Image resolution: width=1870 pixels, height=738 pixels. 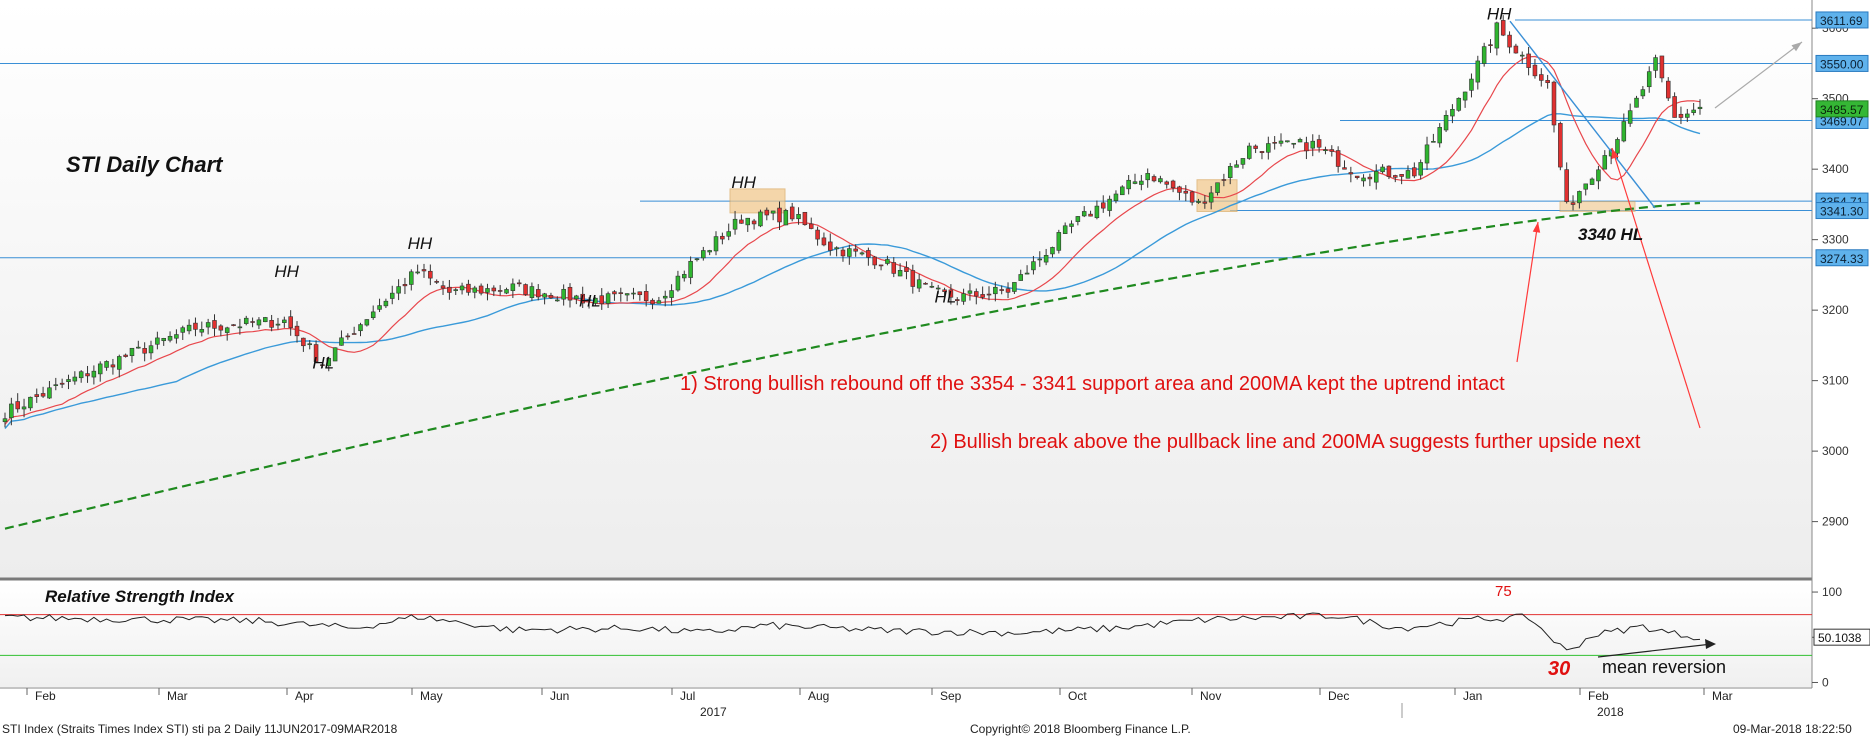 I want to click on rsi-75-label: 75, so click(x=1503, y=591).